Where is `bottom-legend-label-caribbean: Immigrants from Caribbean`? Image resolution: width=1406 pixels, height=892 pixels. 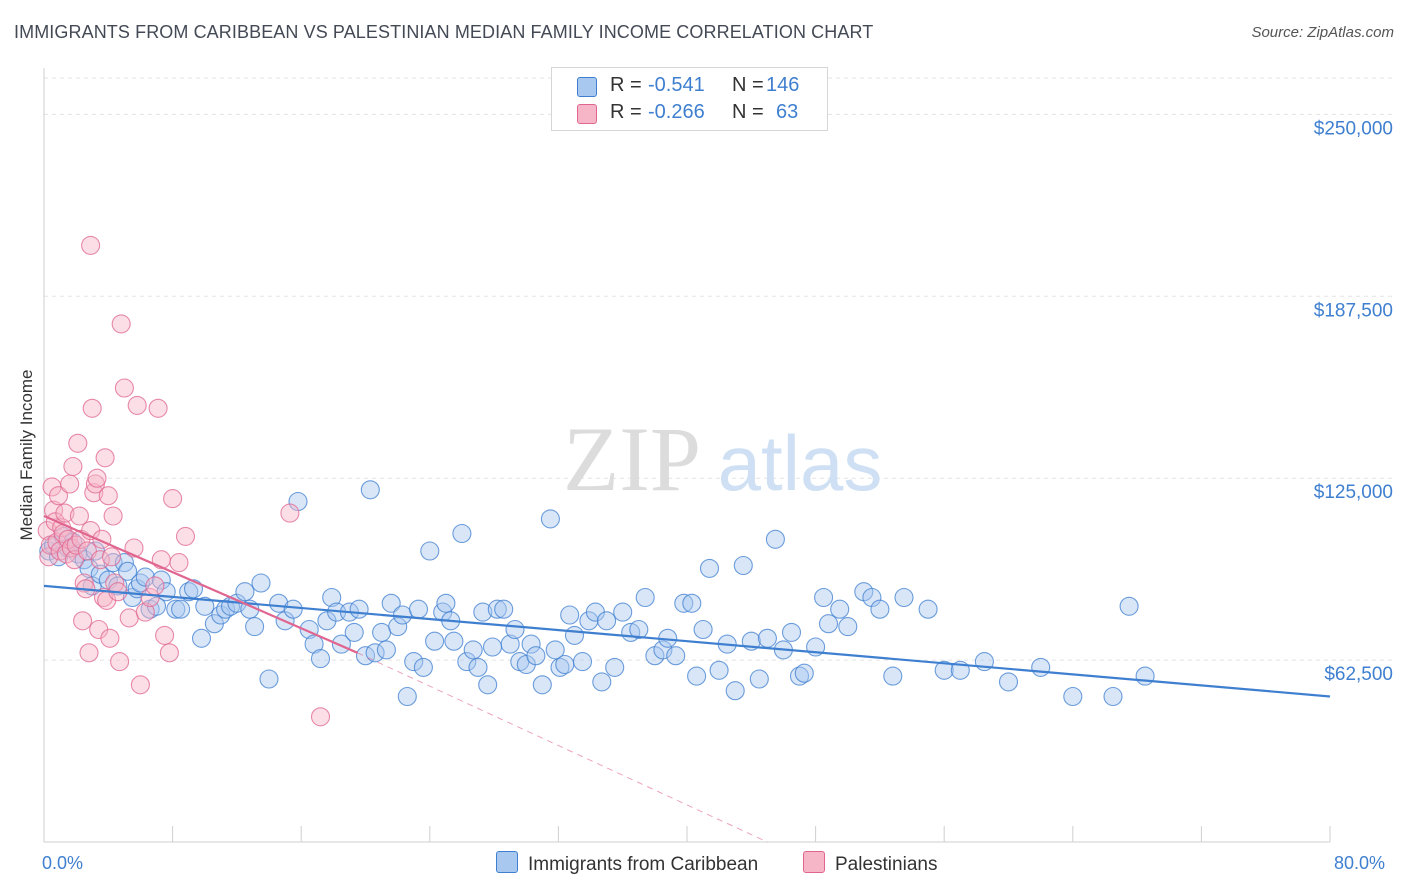 bottom-legend-label-caribbean: Immigrants from Caribbean is located at coordinates (643, 864).